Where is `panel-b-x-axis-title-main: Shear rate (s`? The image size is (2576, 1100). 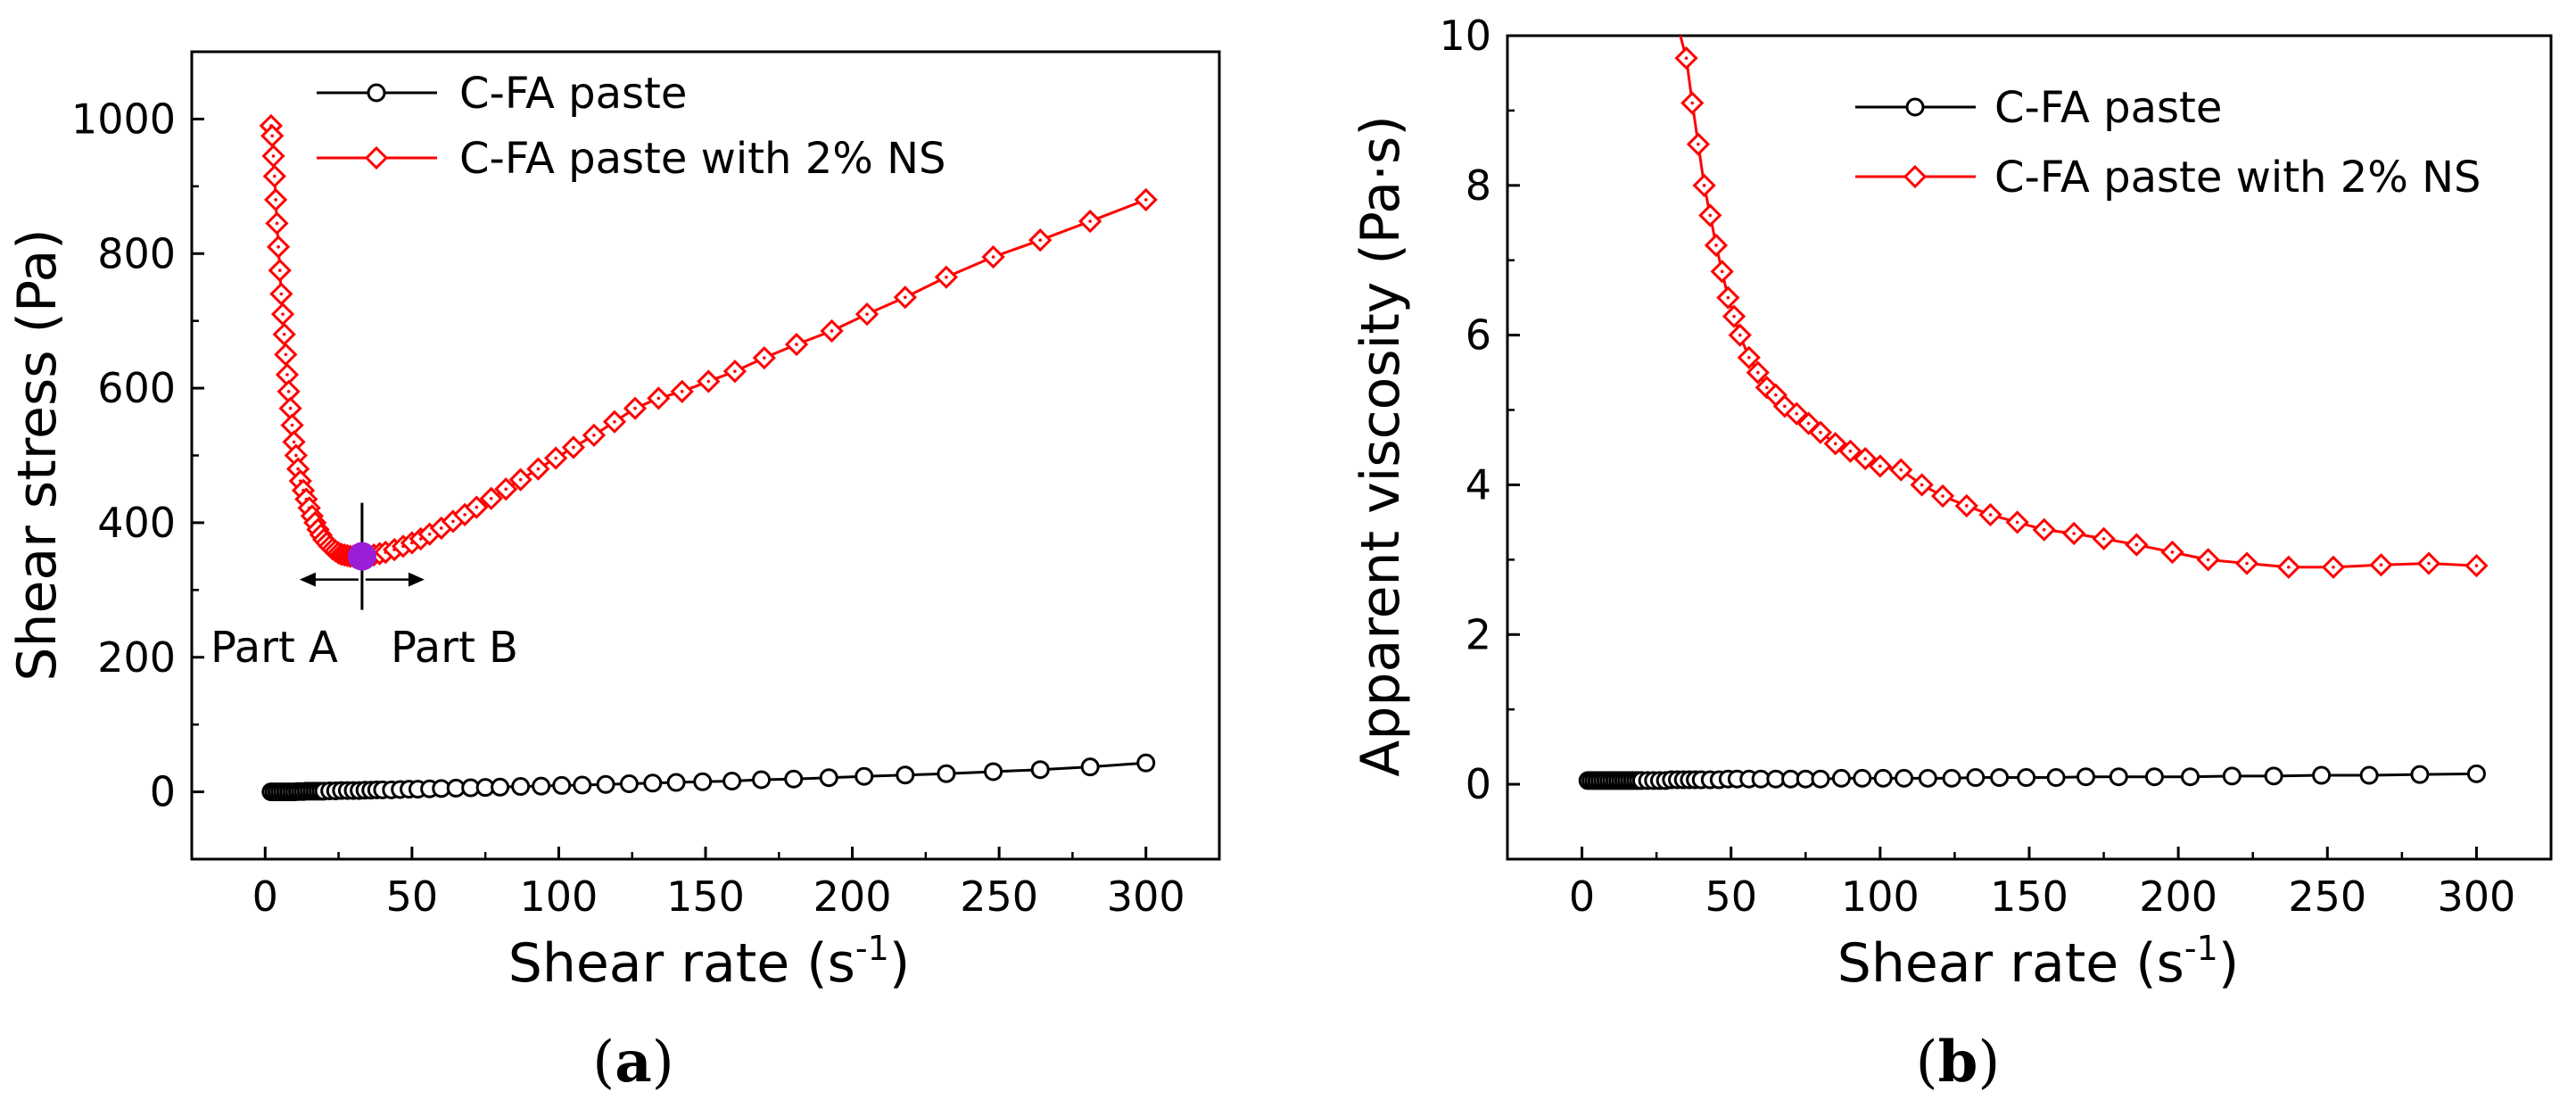 panel-b-x-axis-title-main: Shear rate (s is located at coordinates (2010, 963).